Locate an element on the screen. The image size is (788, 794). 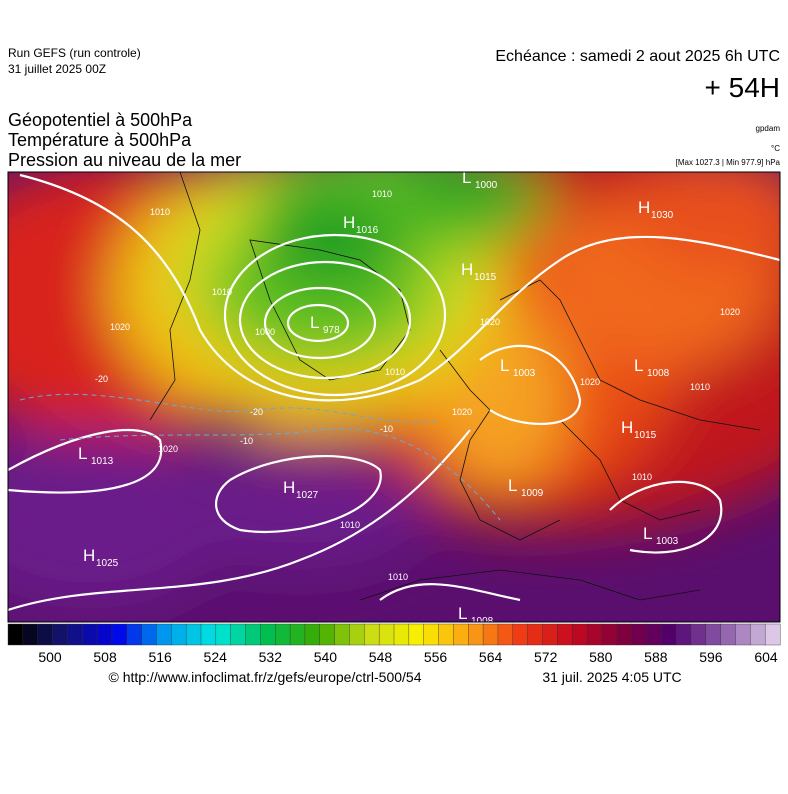
colorbar-tick-label: 508 is located at coordinates (105, 657).